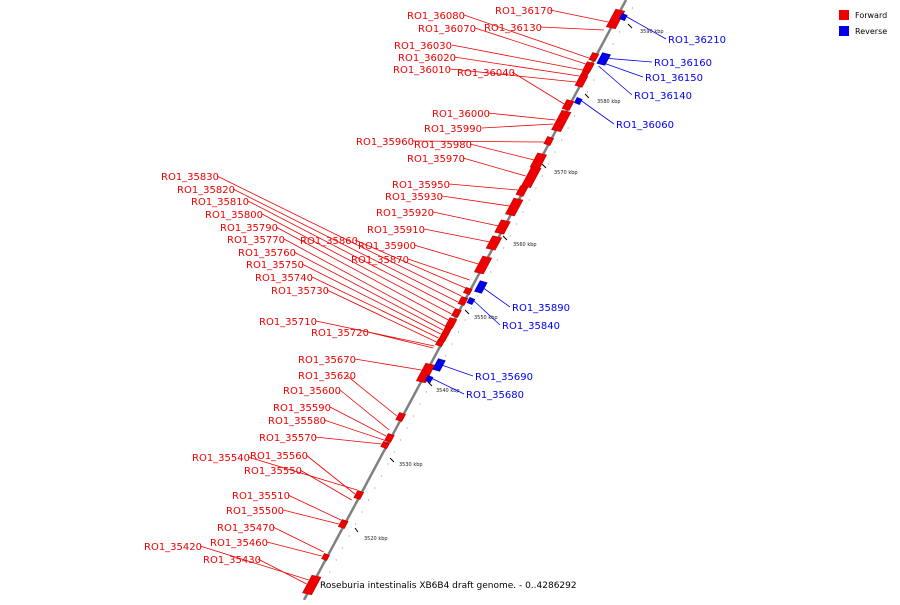 The width and height of the screenshot is (900, 605). What do you see at coordinates (436, 159) in the screenshot?
I see `gene-label: RO1_35970` at bounding box center [436, 159].